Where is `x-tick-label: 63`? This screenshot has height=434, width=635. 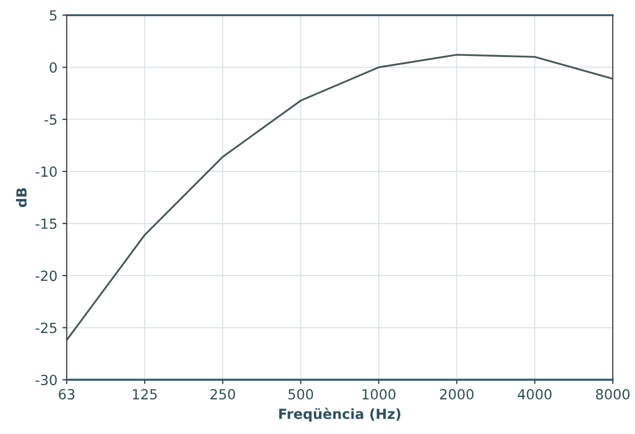
x-tick-label: 63 is located at coordinates (66, 394).